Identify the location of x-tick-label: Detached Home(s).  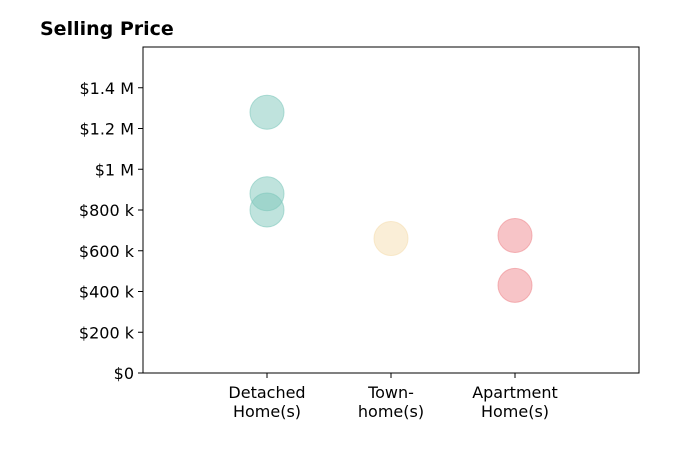
(266, 402).